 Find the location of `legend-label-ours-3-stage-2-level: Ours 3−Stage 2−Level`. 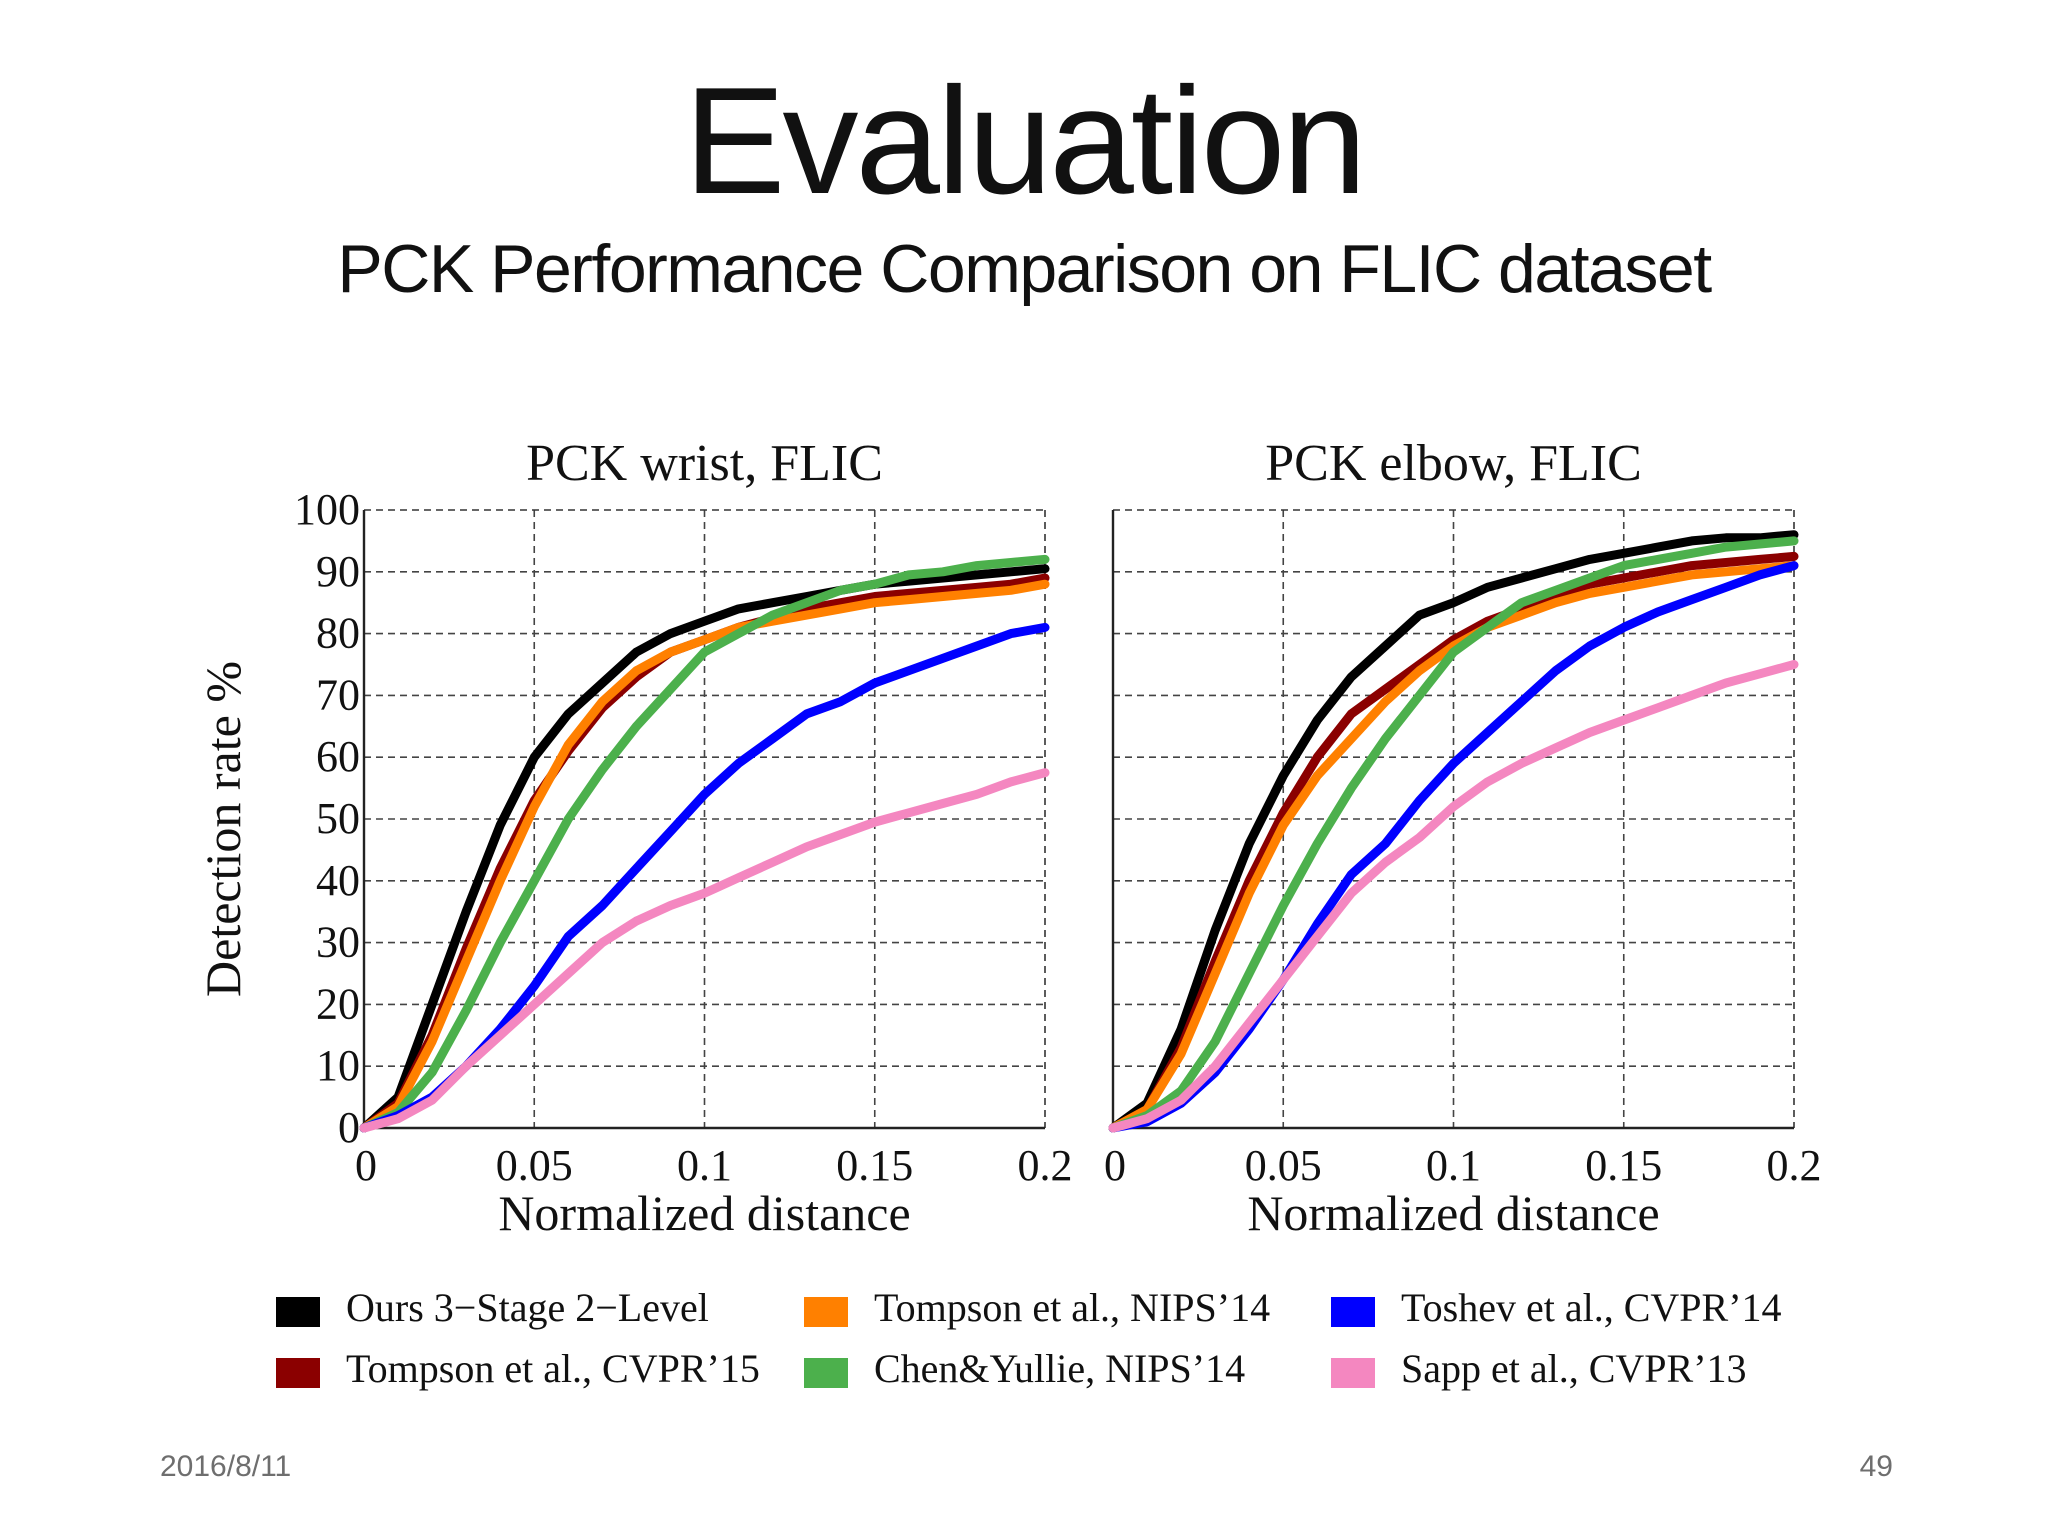

legend-label-ours-3-stage-2-level: Ours 3−Stage 2−Level is located at coordinates (527, 1307).